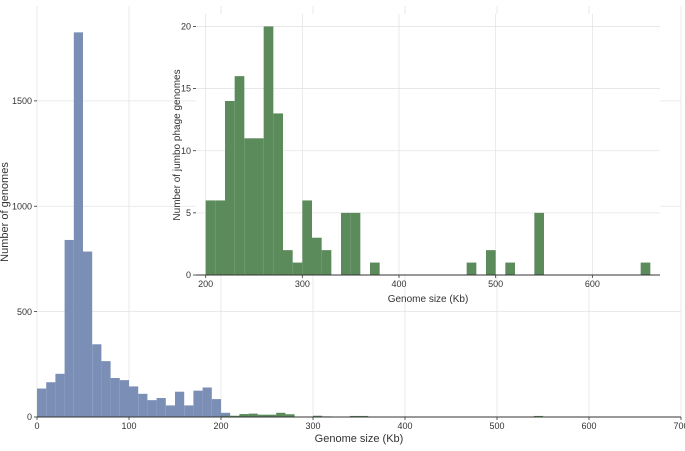  What do you see at coordinates (186, 89) in the screenshot?
I see `inset-y-tick-label: 15` at bounding box center [186, 89].